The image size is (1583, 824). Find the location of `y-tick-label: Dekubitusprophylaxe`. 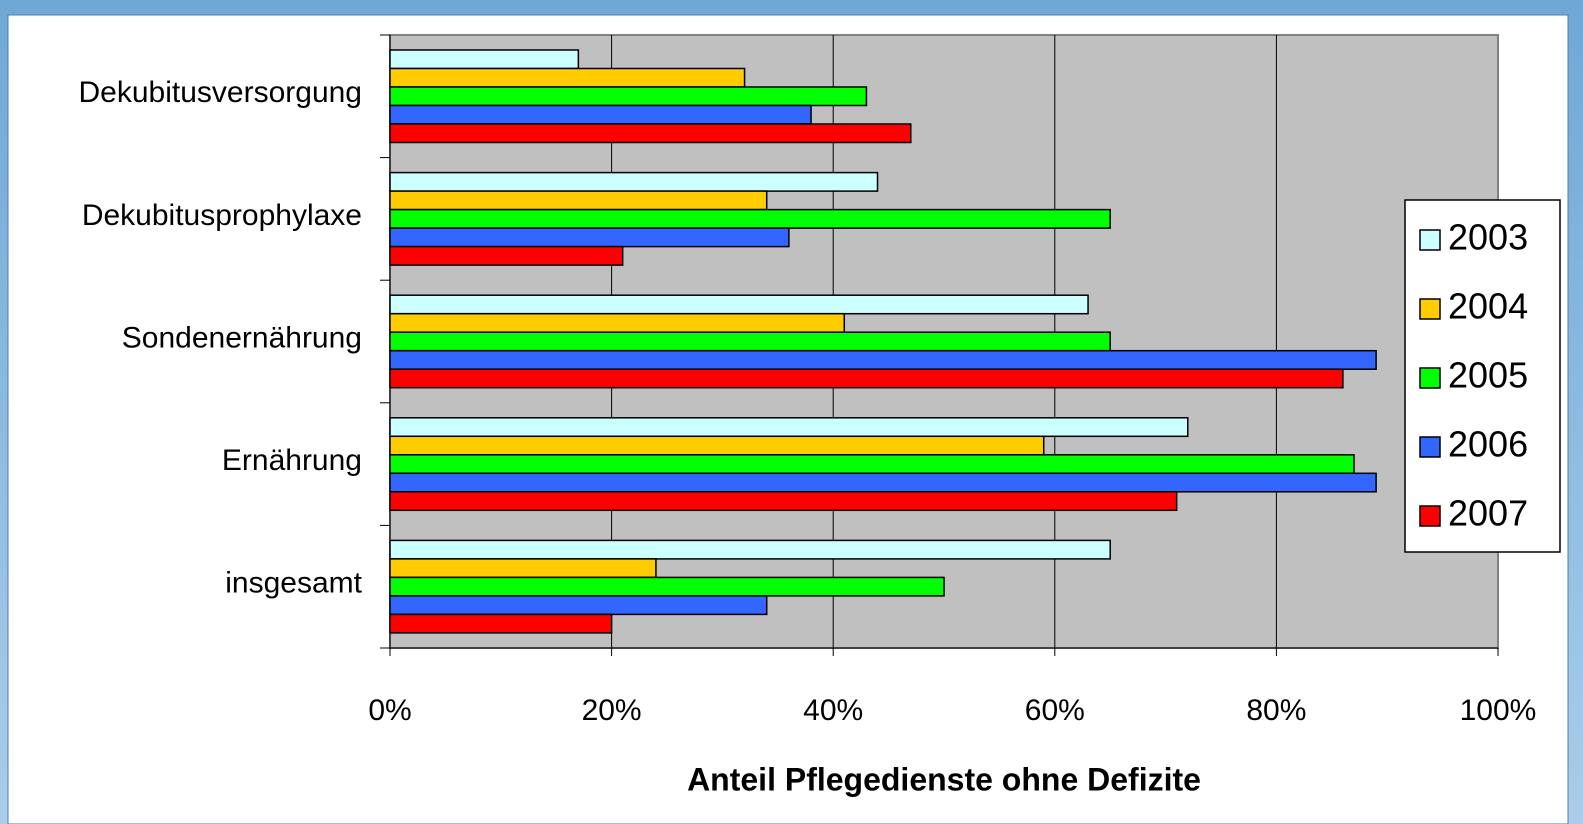

y-tick-label: Dekubitusprophylaxe is located at coordinates (222, 215).